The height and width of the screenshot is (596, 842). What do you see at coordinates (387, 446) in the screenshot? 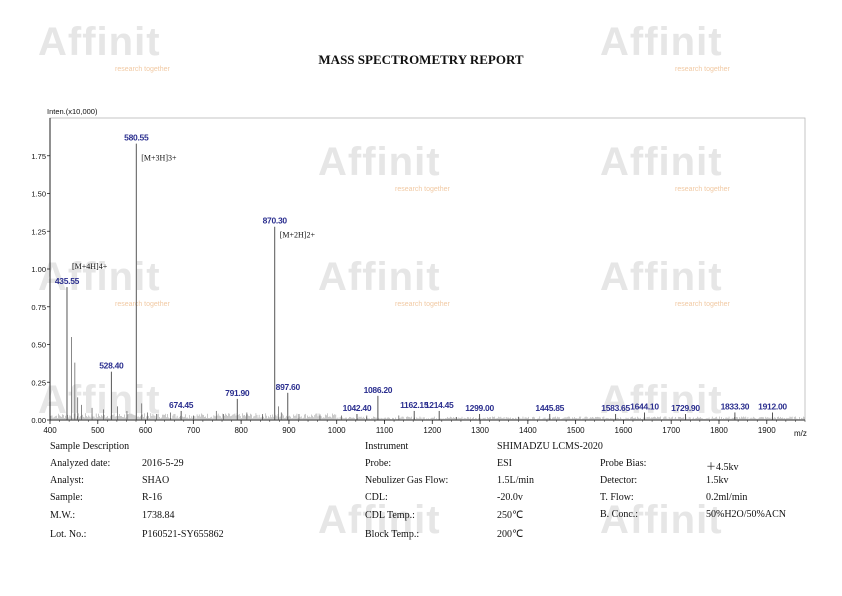
I see `detail-label: Instrument` at bounding box center [387, 446].